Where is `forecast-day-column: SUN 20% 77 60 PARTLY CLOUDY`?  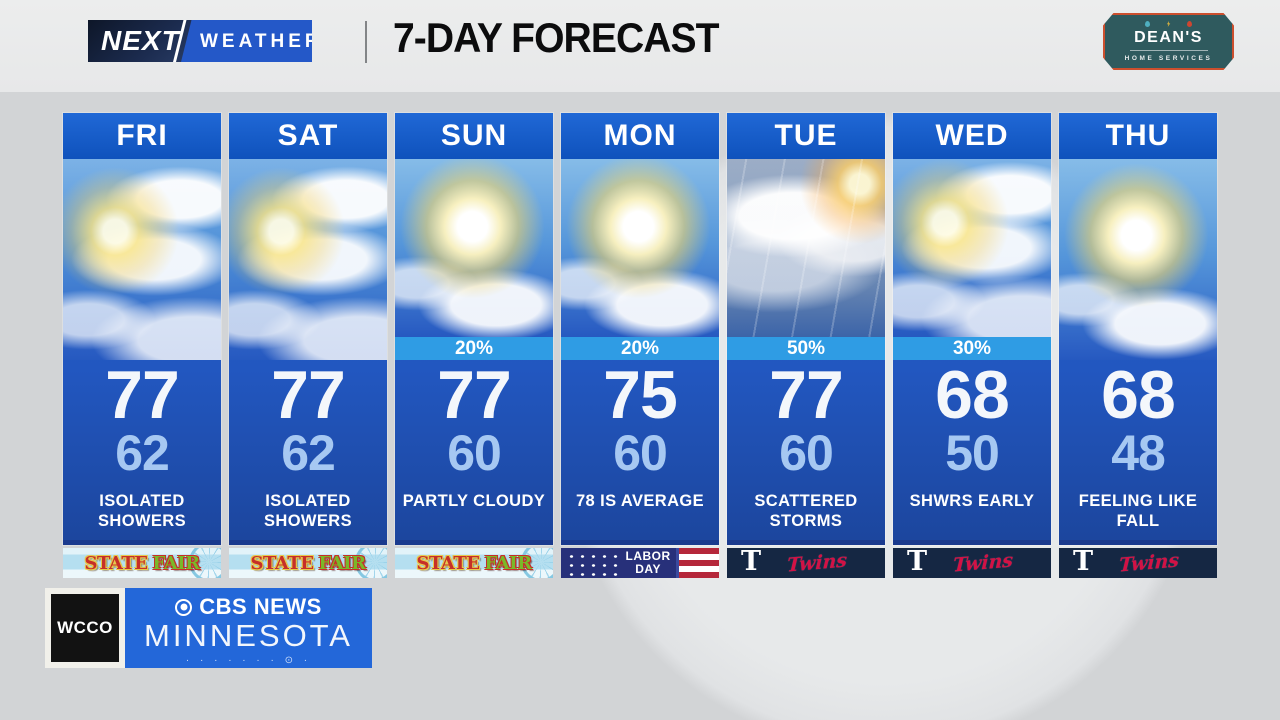 forecast-day-column: SUN 20% 77 60 PARTLY CLOUDY is located at coordinates (474, 329).